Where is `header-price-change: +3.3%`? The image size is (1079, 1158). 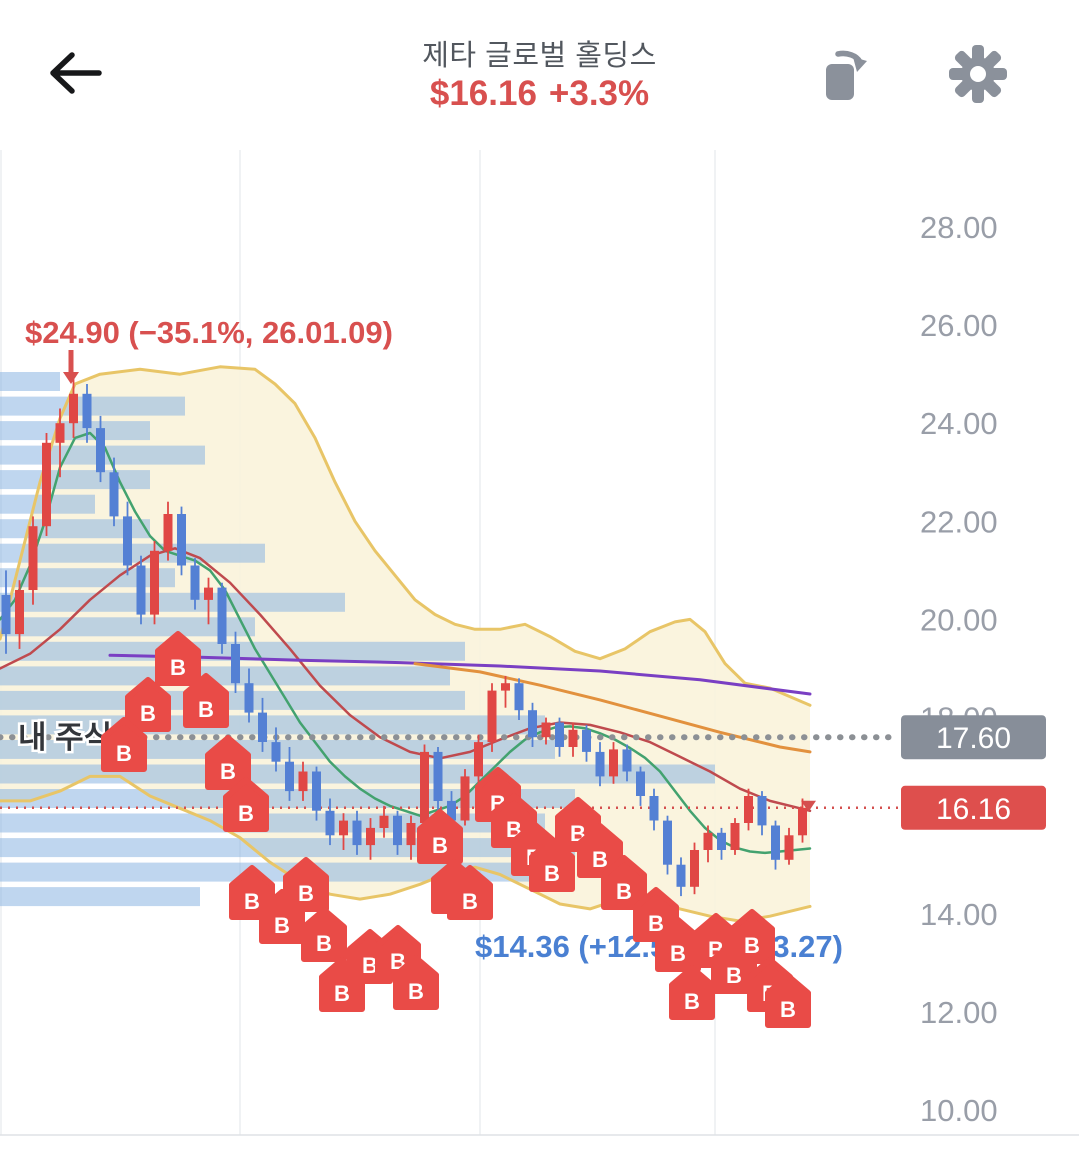
header-price-change: +3.3% is located at coordinates (599, 93).